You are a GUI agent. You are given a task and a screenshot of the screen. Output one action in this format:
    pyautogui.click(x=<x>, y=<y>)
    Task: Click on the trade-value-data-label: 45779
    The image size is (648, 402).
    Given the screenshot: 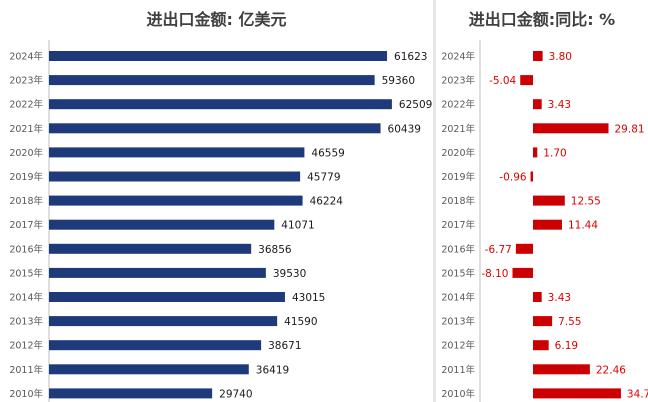 What is the action you would take?
    pyautogui.click(x=323, y=178)
    